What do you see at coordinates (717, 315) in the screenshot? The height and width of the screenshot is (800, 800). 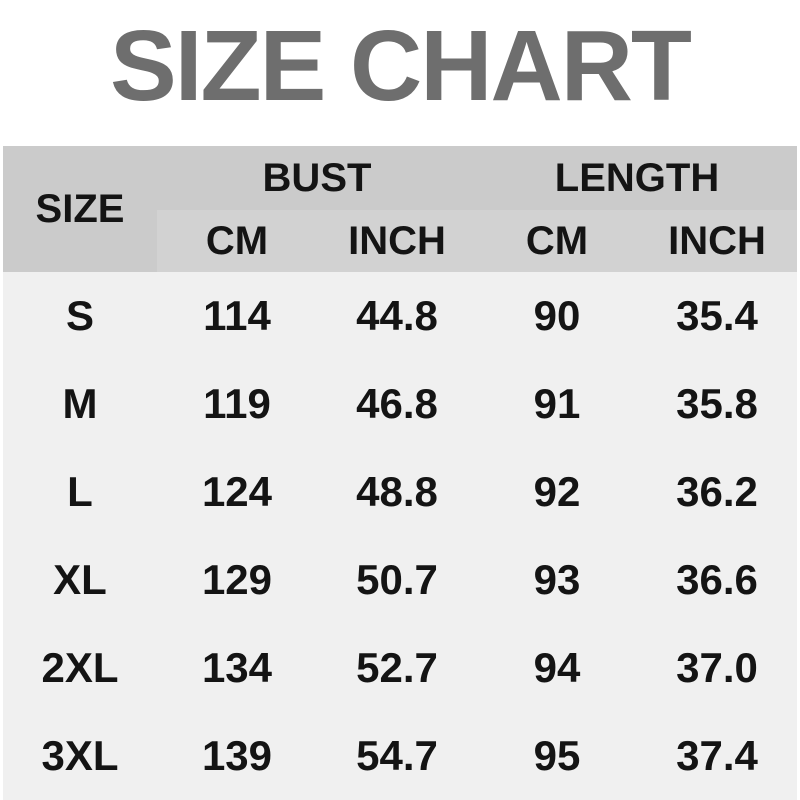 I see `row-s-length-inch: 35.4` at bounding box center [717, 315].